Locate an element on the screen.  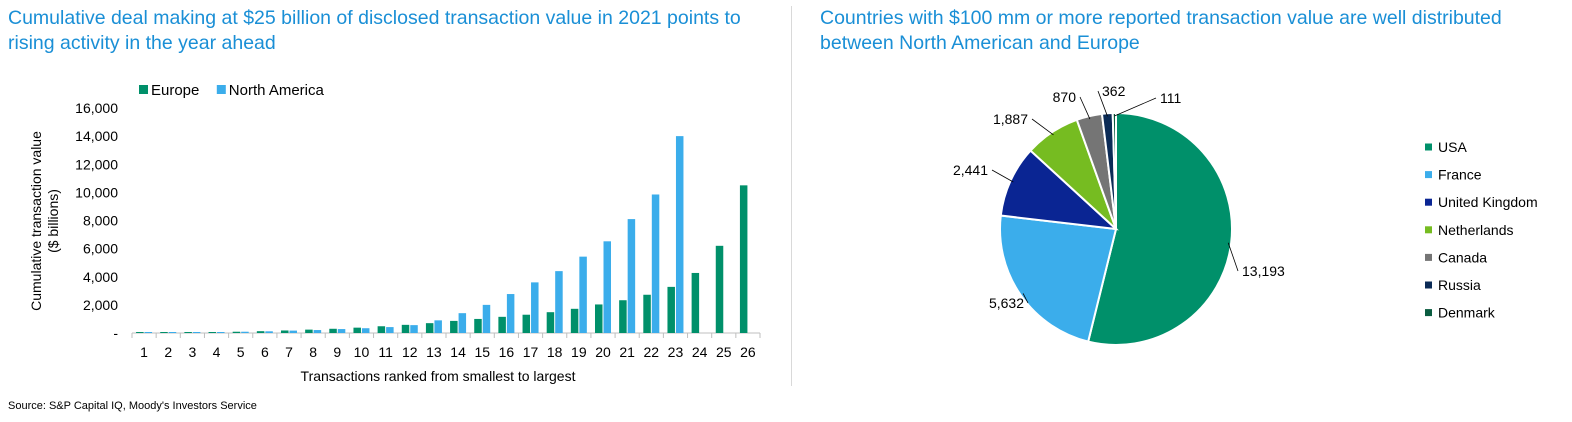
x-tick-label: 3 is located at coordinates (192, 352).